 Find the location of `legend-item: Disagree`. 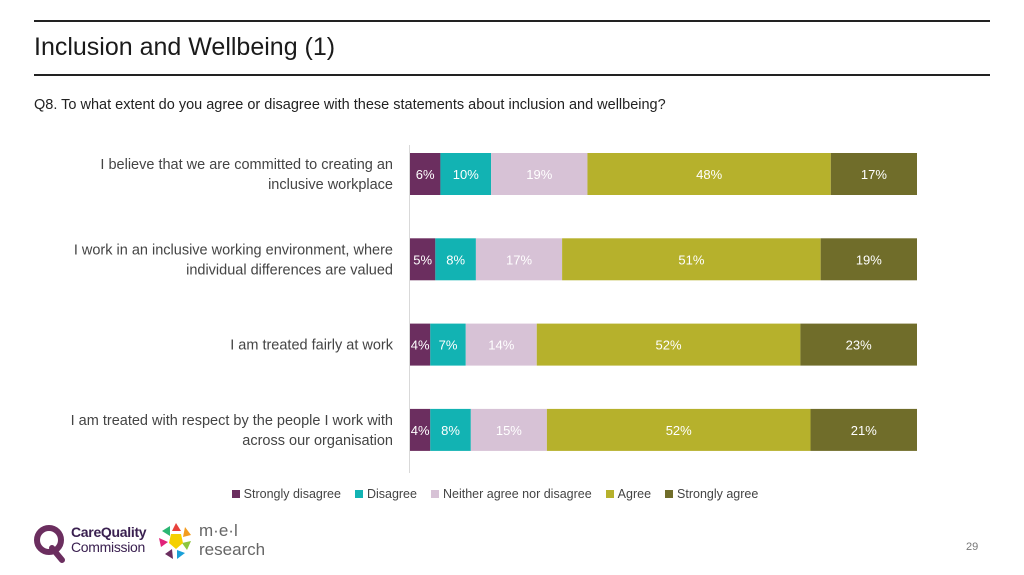

legend-item: Disagree is located at coordinates (385, 494).